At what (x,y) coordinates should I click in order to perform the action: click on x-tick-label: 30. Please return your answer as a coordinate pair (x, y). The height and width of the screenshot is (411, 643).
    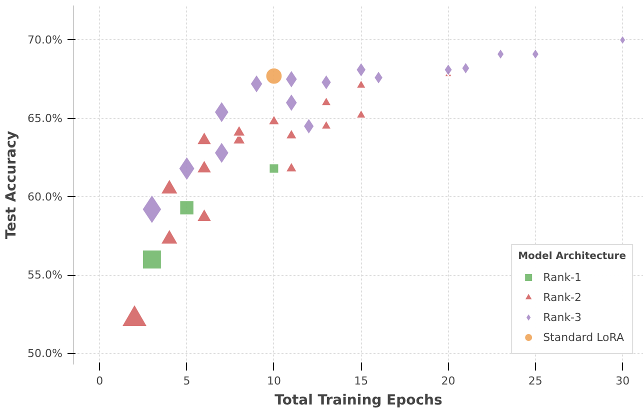
    Looking at the image, I should click on (623, 381).